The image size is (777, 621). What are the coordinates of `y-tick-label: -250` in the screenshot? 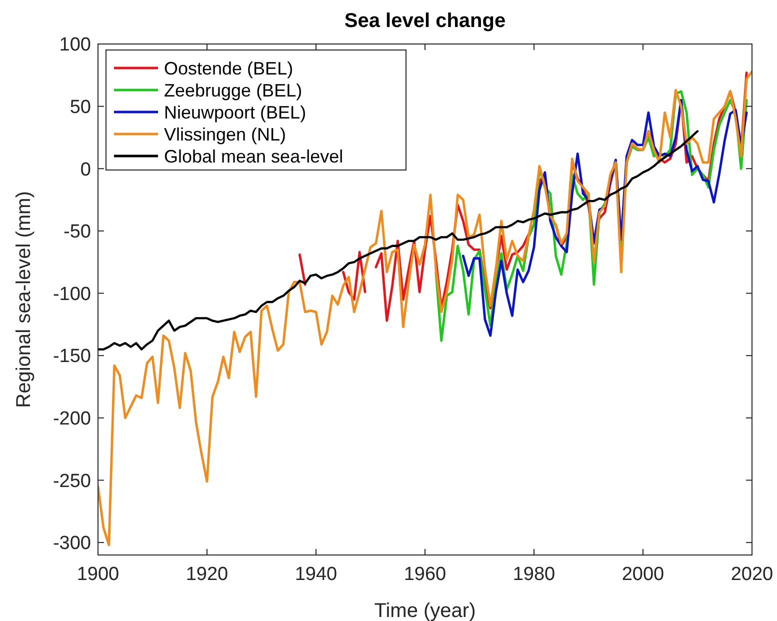 It's located at (71, 481).